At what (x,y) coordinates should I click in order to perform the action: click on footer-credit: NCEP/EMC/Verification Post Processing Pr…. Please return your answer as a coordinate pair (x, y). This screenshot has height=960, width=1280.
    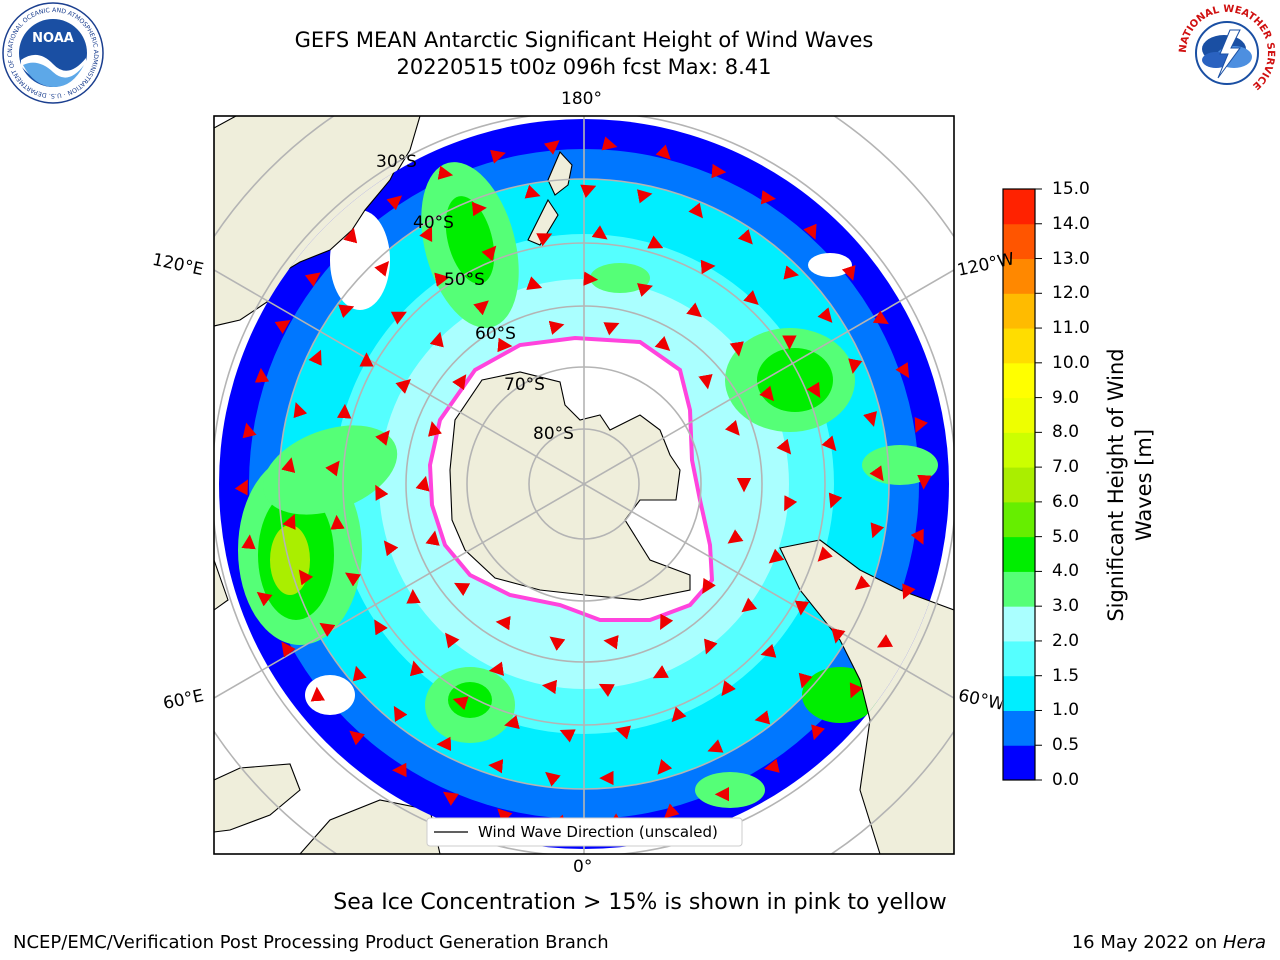
    Looking at the image, I should click on (311, 942).